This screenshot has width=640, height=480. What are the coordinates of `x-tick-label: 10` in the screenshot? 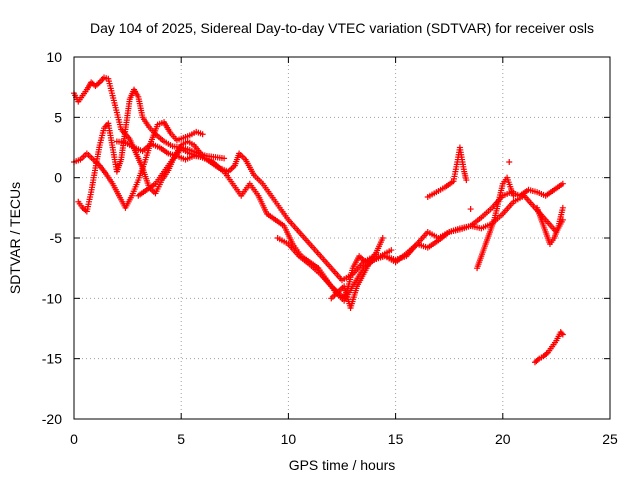 It's located at (289, 439).